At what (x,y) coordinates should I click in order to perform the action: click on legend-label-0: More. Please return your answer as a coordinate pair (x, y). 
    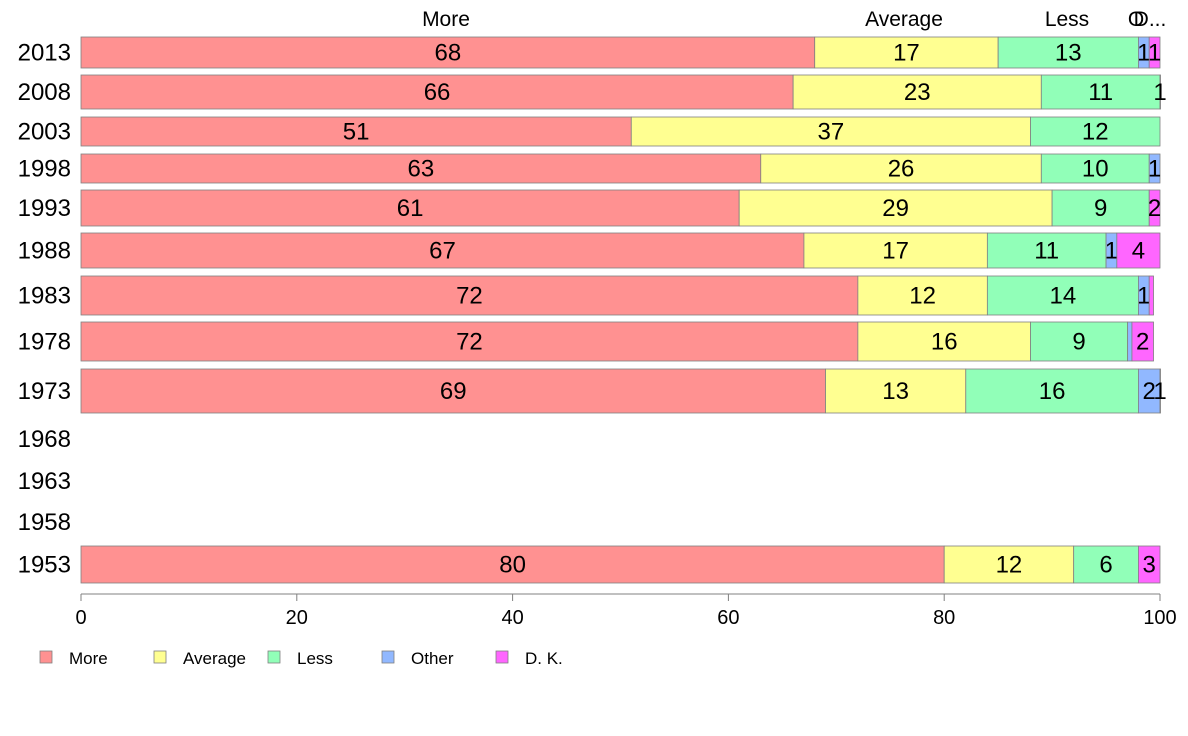
    Looking at the image, I should click on (88, 658).